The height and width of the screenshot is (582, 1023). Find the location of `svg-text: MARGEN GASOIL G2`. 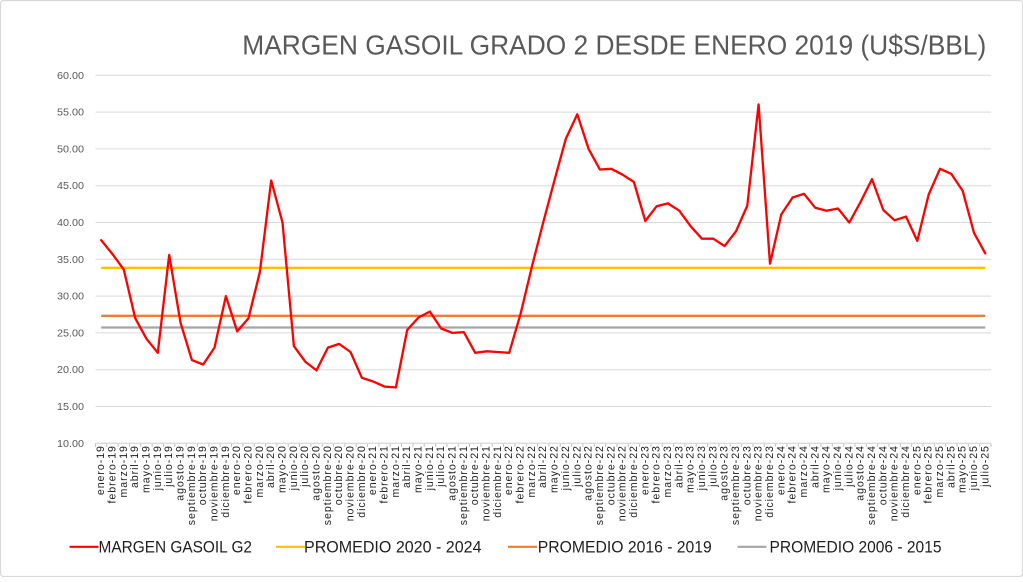

svg-text: MARGEN GASOIL G2 is located at coordinates (176, 548).